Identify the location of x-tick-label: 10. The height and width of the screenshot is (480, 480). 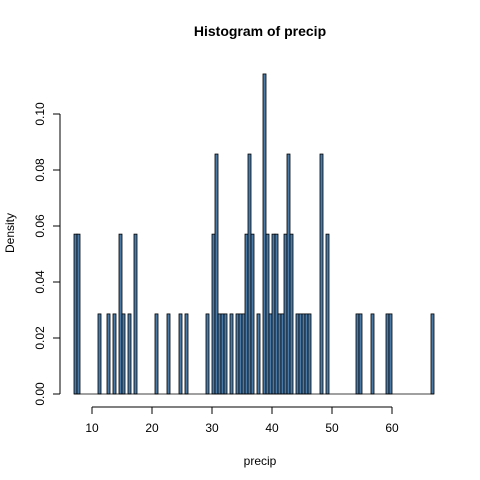
(92, 428).